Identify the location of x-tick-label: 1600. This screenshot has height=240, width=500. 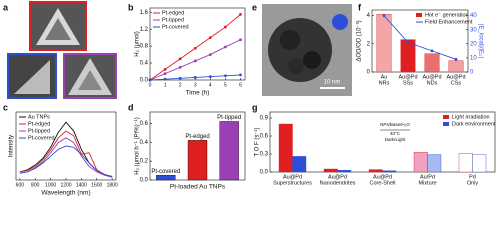
(96, 185).